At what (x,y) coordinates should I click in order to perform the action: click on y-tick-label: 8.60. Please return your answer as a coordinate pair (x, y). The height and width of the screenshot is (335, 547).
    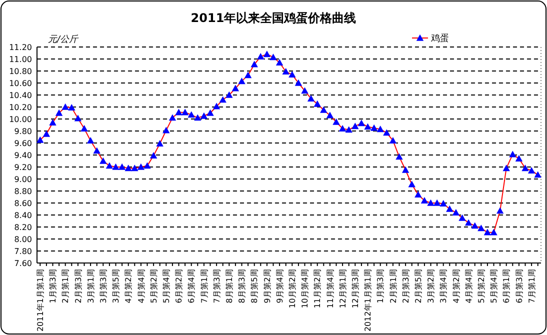
    Looking at the image, I should click on (23, 203).